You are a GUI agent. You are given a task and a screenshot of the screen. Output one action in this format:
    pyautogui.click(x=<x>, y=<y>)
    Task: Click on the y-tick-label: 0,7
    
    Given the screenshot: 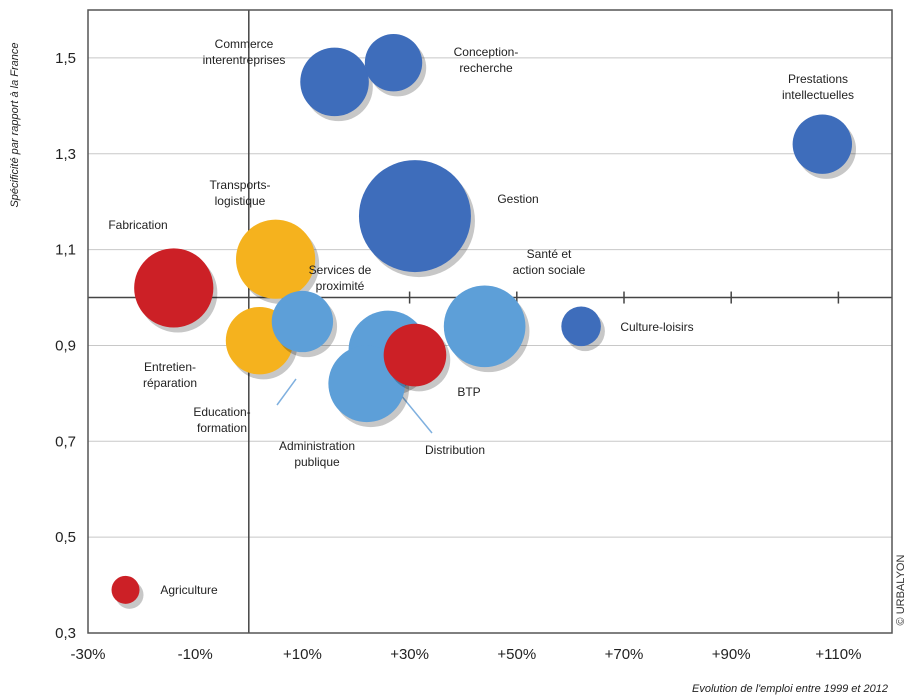 What is the action you would take?
    pyautogui.click(x=65, y=441)
    